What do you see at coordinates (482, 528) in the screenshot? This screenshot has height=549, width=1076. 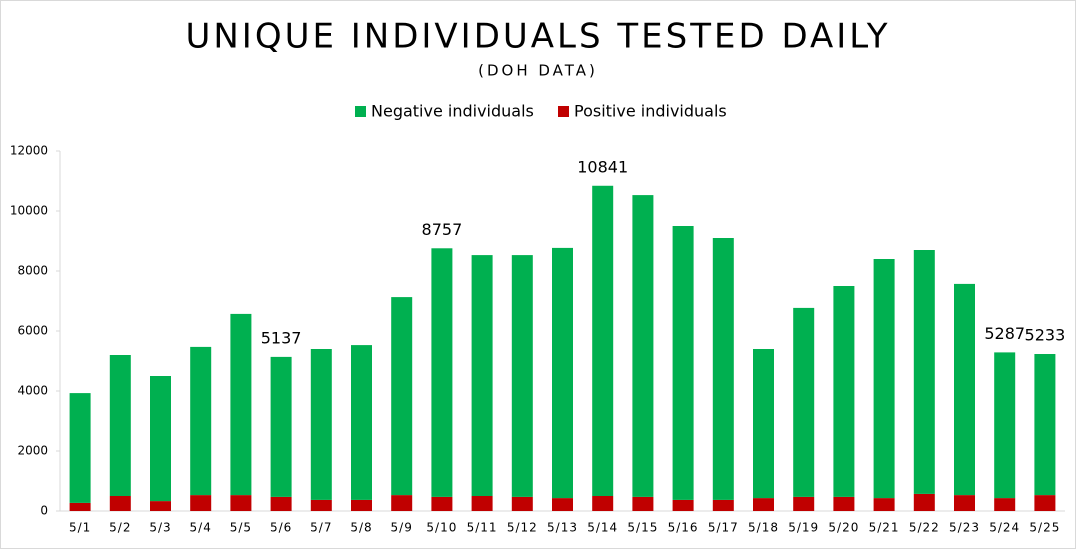 I see `x-tick-label: 5/11` at bounding box center [482, 528].